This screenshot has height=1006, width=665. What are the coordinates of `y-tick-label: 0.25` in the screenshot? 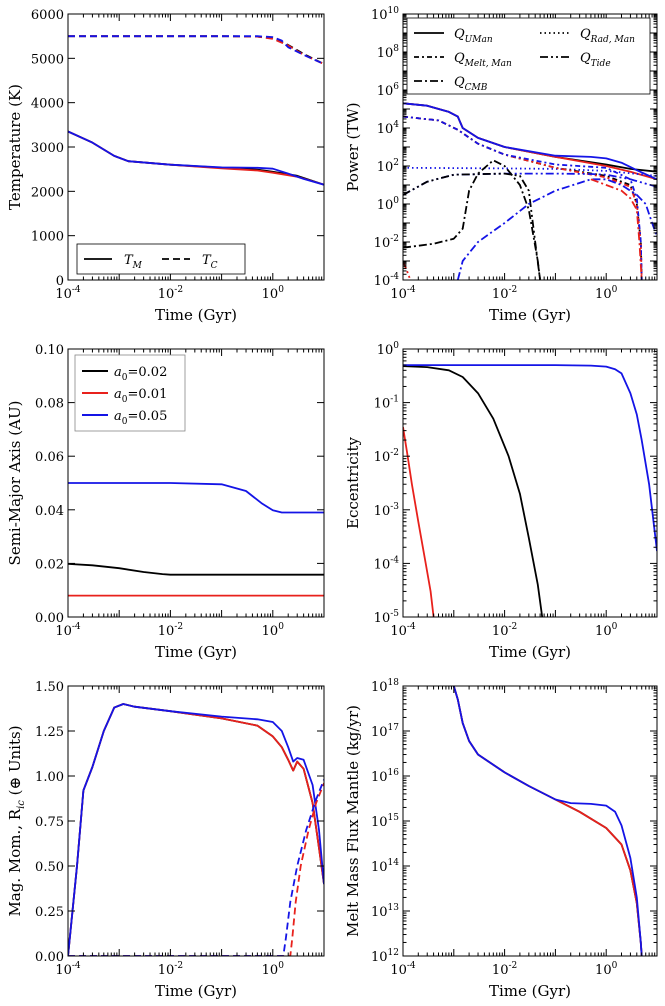 It's located at (49, 912).